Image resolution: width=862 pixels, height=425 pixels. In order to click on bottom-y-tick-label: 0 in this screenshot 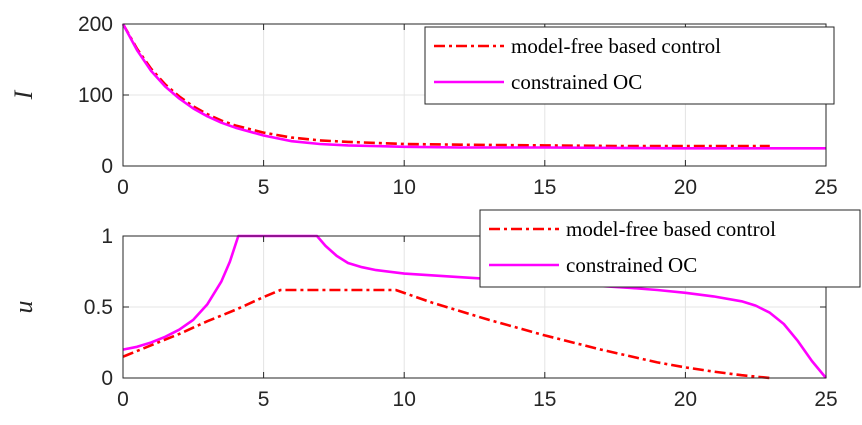, I will do `click(107, 378)`.